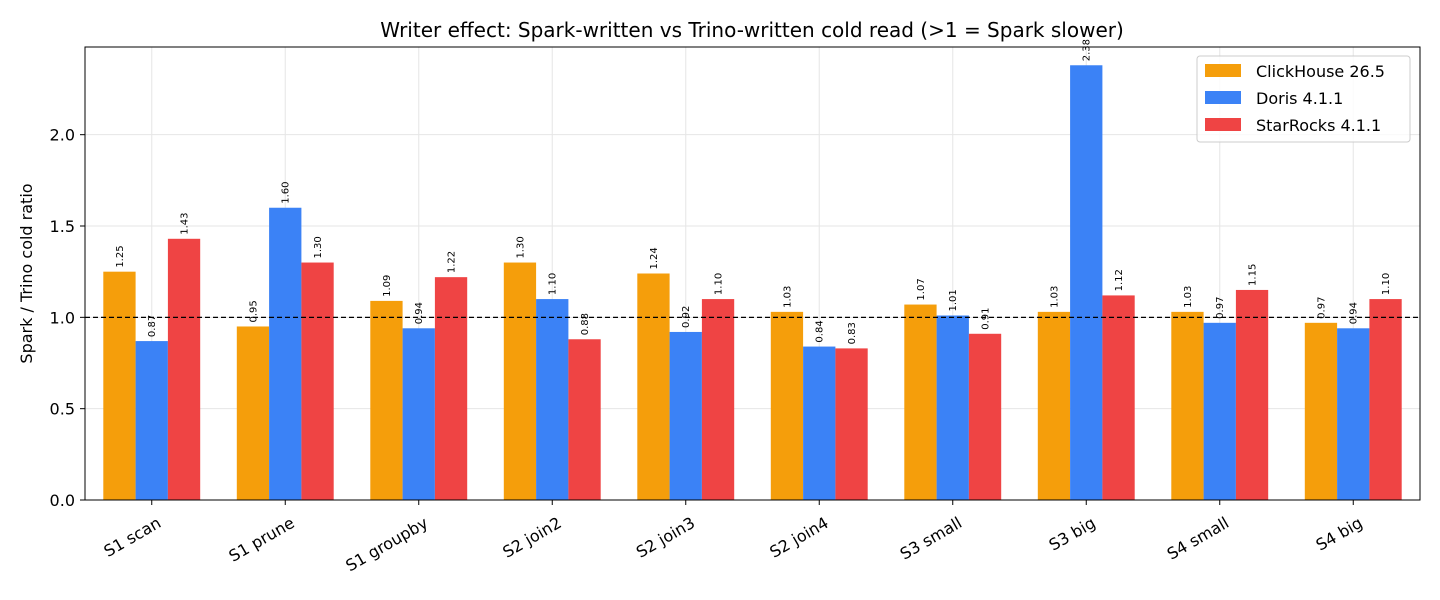 The width and height of the screenshot is (1440, 600). Describe the element at coordinates (386, 544) in the screenshot. I see `x-tick-label: S1 groupby` at that location.